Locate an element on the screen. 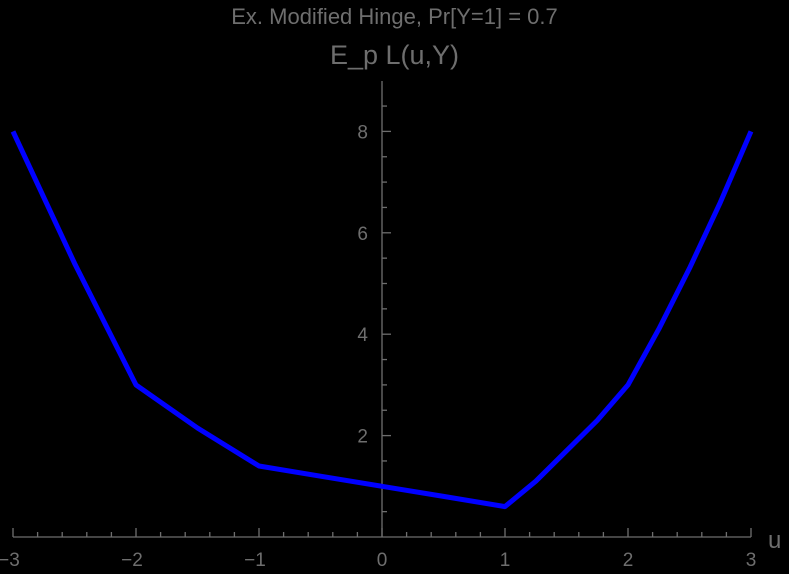  x-tick-label: −3 is located at coordinates (10, 560).